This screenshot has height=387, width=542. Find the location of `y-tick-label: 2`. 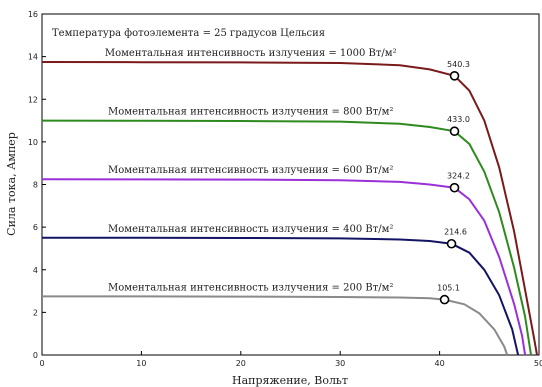

y-tick-label: 2 is located at coordinates (35, 312).